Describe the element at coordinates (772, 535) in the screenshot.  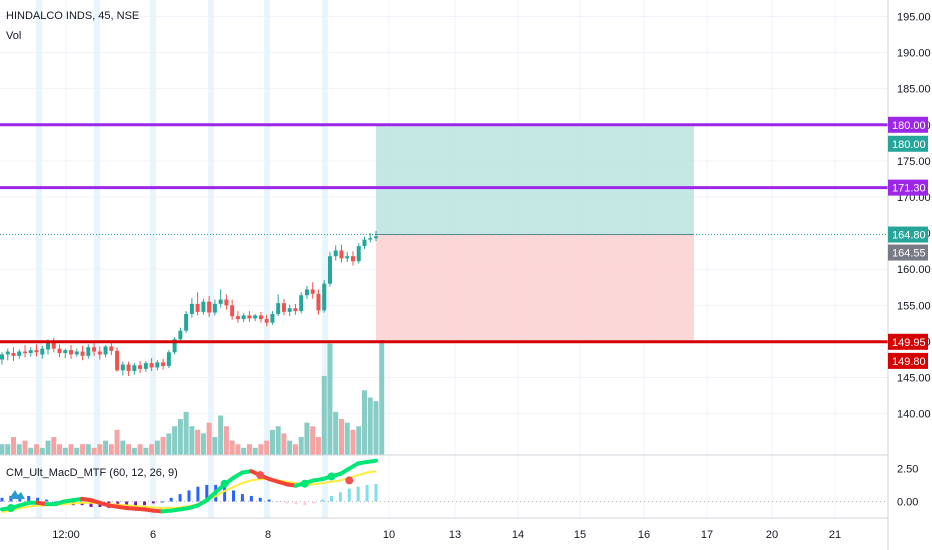
I see `time-tick-label: 20` at that location.